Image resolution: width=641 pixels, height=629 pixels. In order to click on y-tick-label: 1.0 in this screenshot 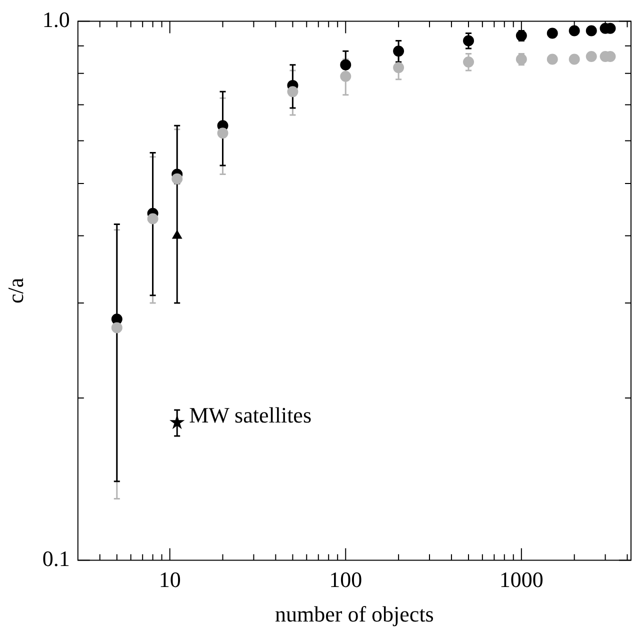, I will do `click(56, 19)`.